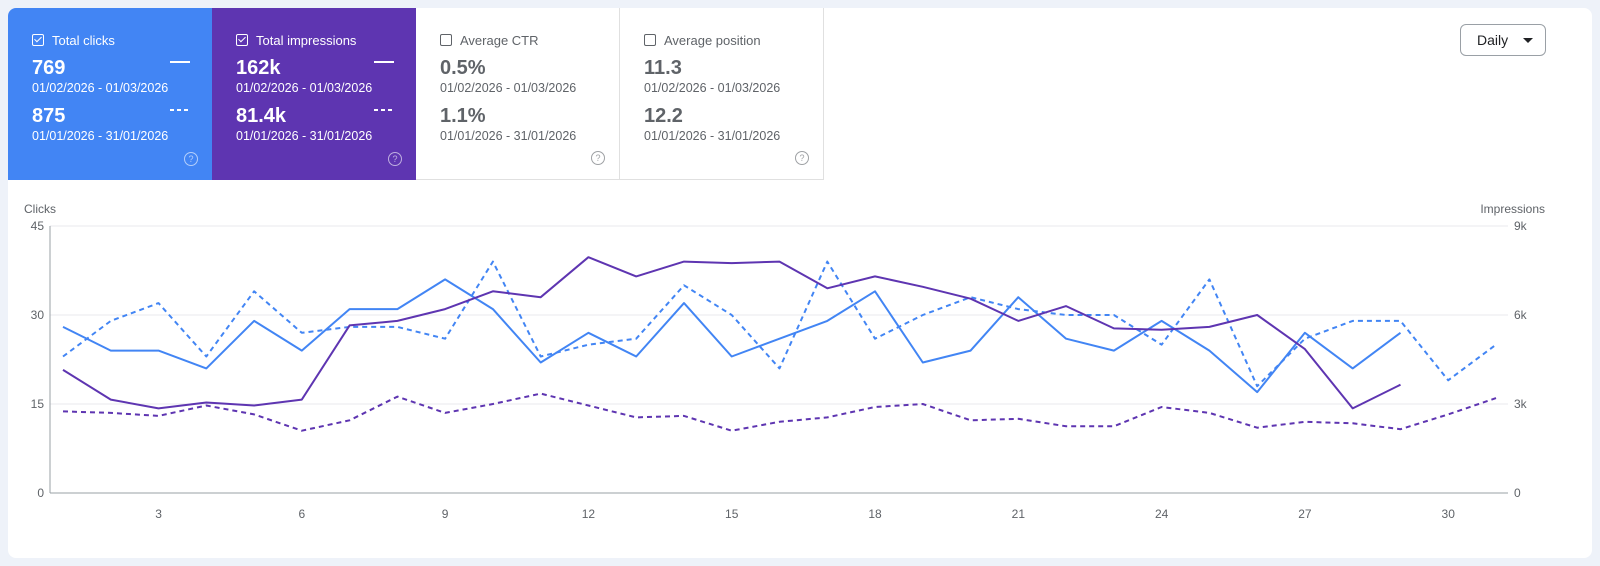 This screenshot has height=566, width=1600. I want to click on x-tick-label: 9, so click(445, 514).